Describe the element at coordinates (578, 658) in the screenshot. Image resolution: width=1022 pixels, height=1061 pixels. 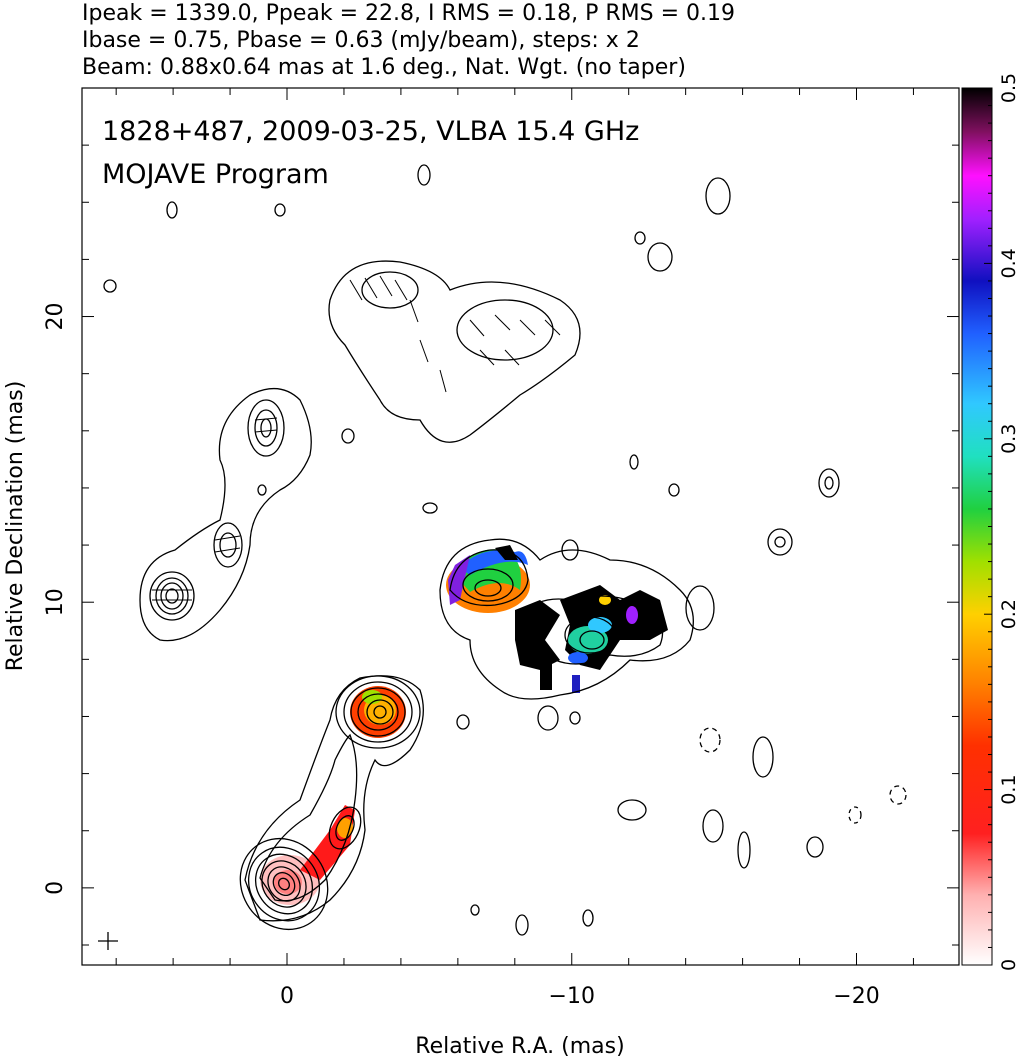
I see `pol-patch-blue` at that location.